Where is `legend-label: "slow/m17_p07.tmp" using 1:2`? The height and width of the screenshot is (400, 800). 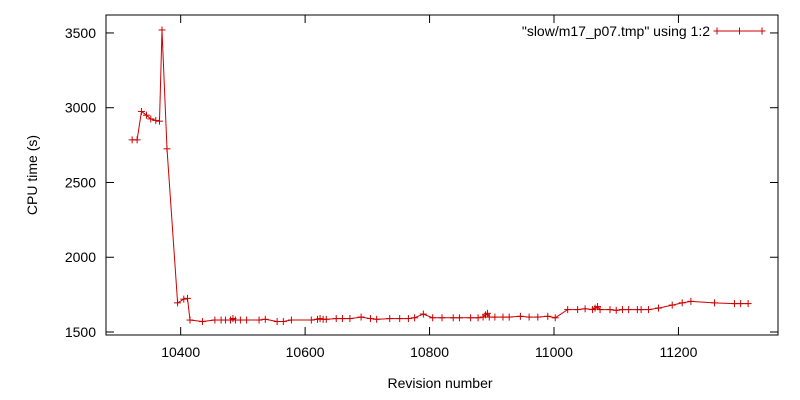 legend-label: "slow/m17_p07.tmp" using 1:2 is located at coordinates (616, 31).